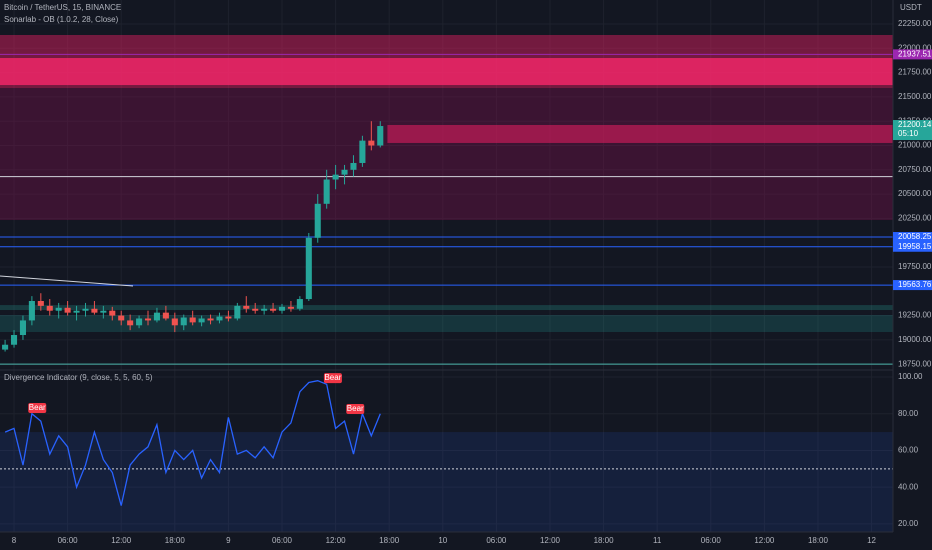  I want to click on y-tick-label: 60.00, so click(908, 450).